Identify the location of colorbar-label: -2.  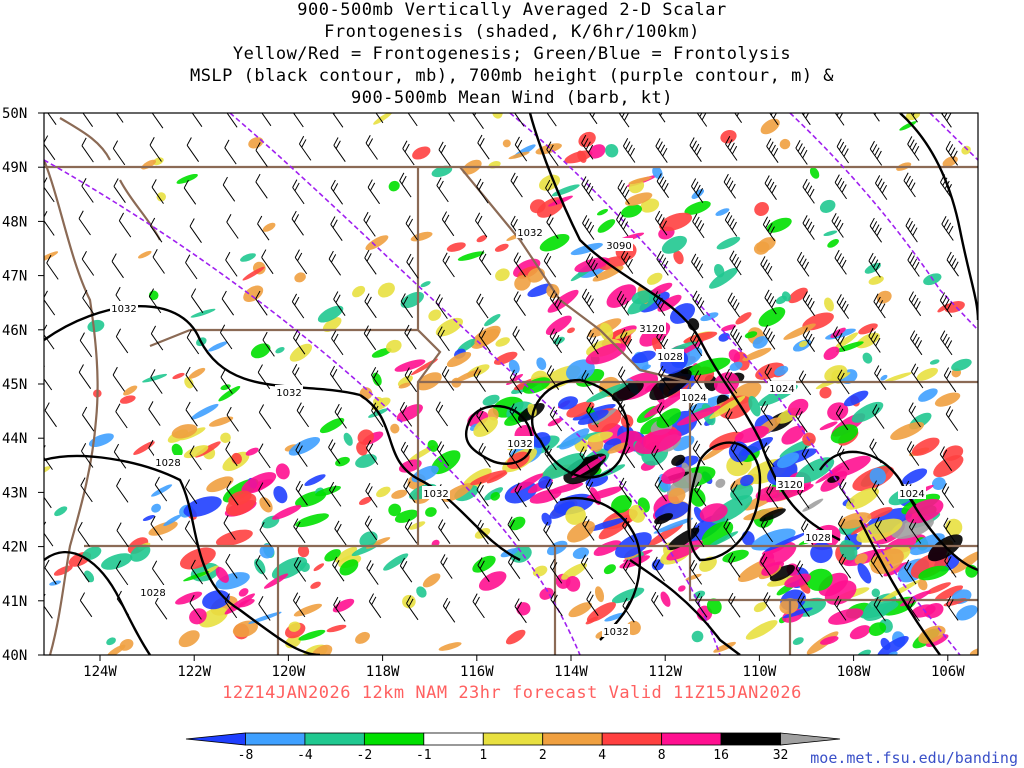
(365, 755).